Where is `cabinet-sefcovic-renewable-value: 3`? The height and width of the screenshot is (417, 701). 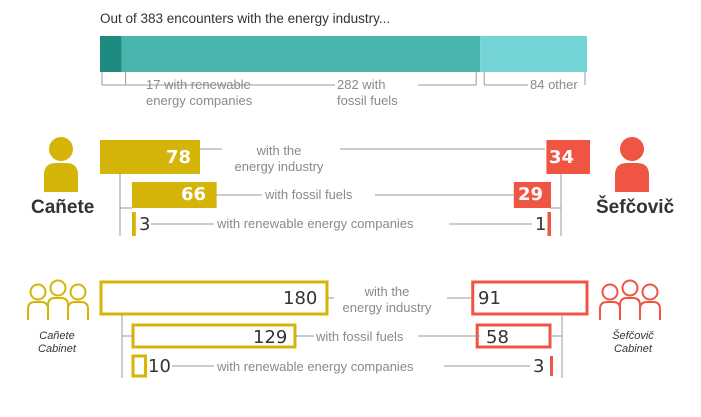
cabinet-sefcovic-renewable-value: 3 is located at coordinates (539, 366).